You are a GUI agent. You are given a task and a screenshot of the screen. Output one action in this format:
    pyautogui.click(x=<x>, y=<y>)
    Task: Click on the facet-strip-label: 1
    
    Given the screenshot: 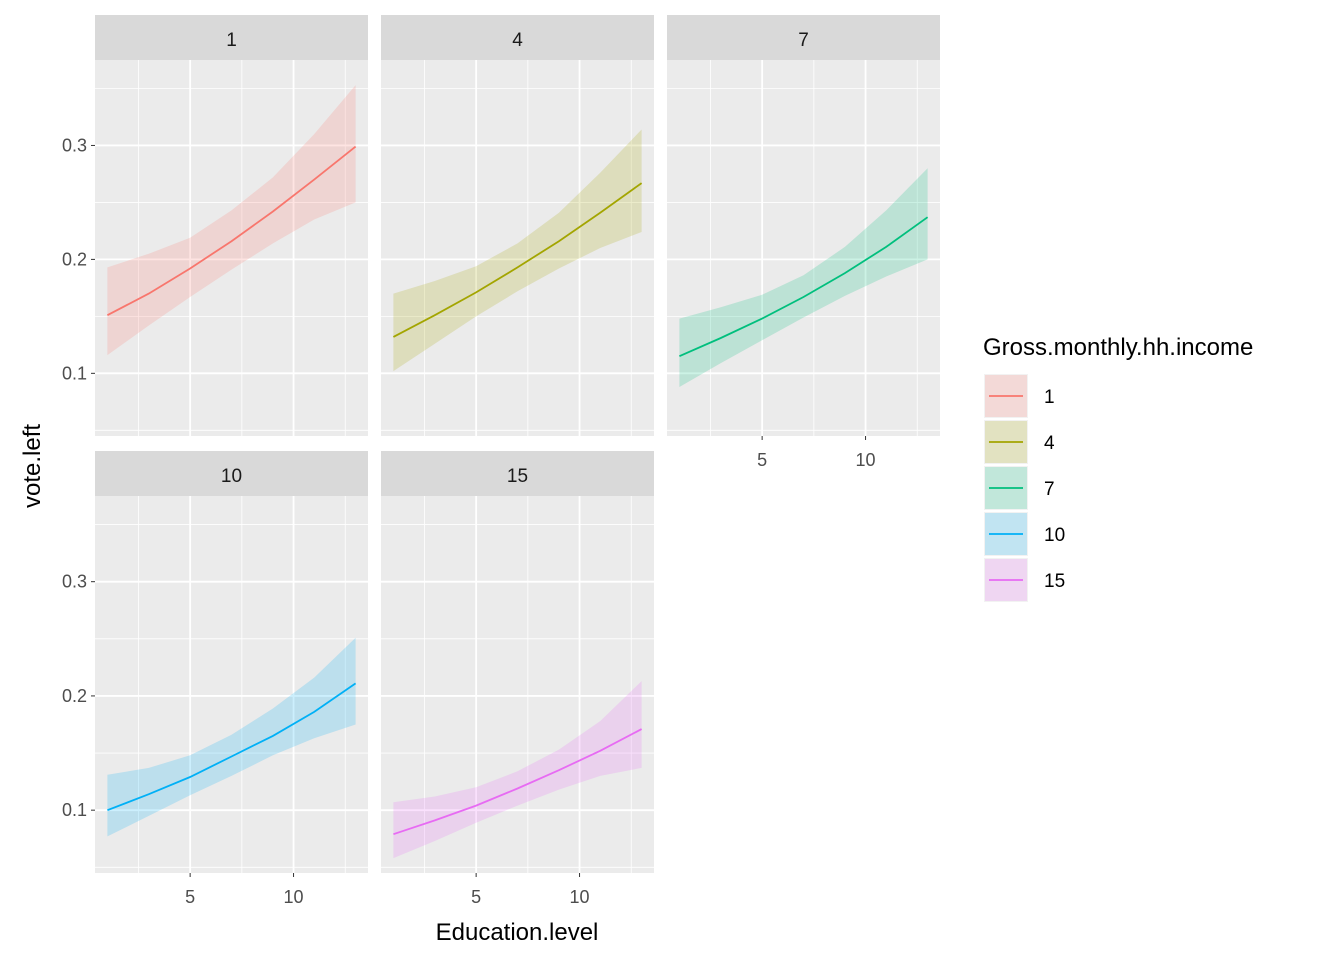 What is the action you would take?
    pyautogui.click(x=231, y=40)
    